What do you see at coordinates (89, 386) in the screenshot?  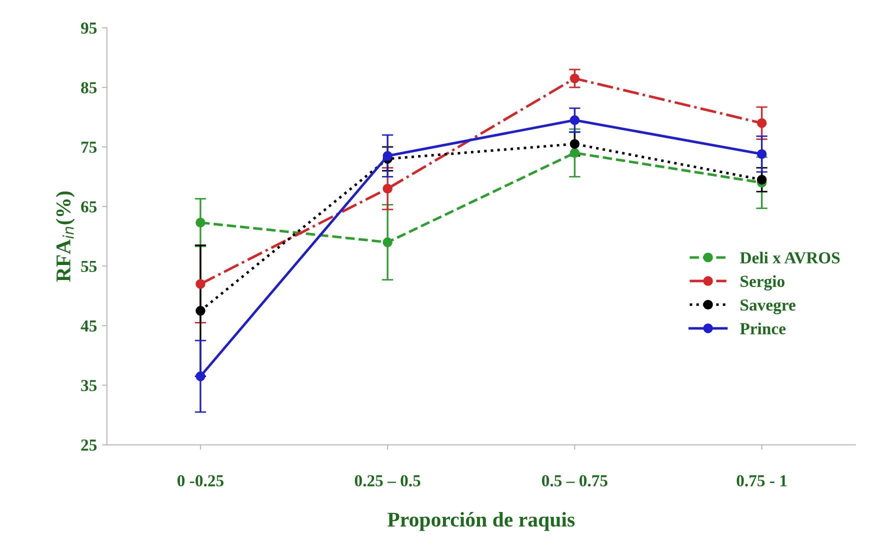 I see `y-tick-label: 35` at bounding box center [89, 386].